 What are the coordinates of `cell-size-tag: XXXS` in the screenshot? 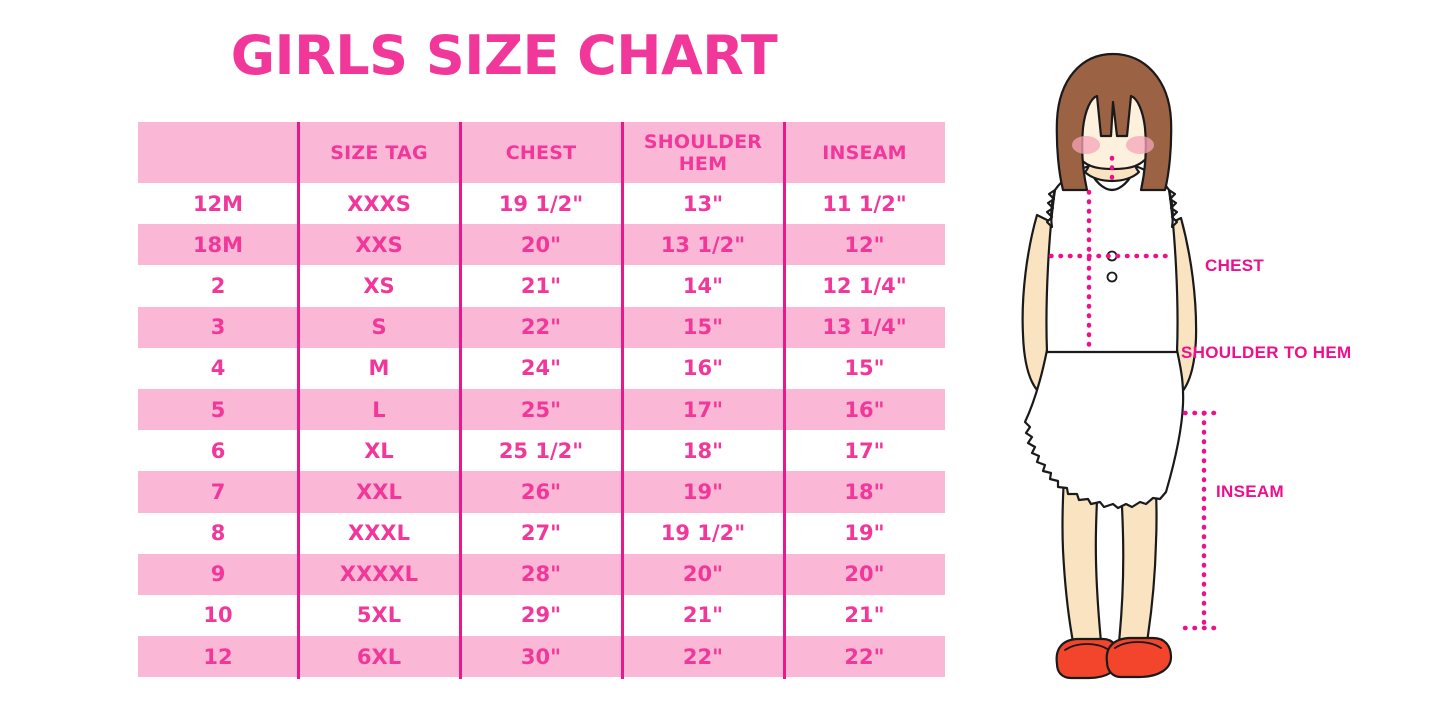 It's located at (379, 204).